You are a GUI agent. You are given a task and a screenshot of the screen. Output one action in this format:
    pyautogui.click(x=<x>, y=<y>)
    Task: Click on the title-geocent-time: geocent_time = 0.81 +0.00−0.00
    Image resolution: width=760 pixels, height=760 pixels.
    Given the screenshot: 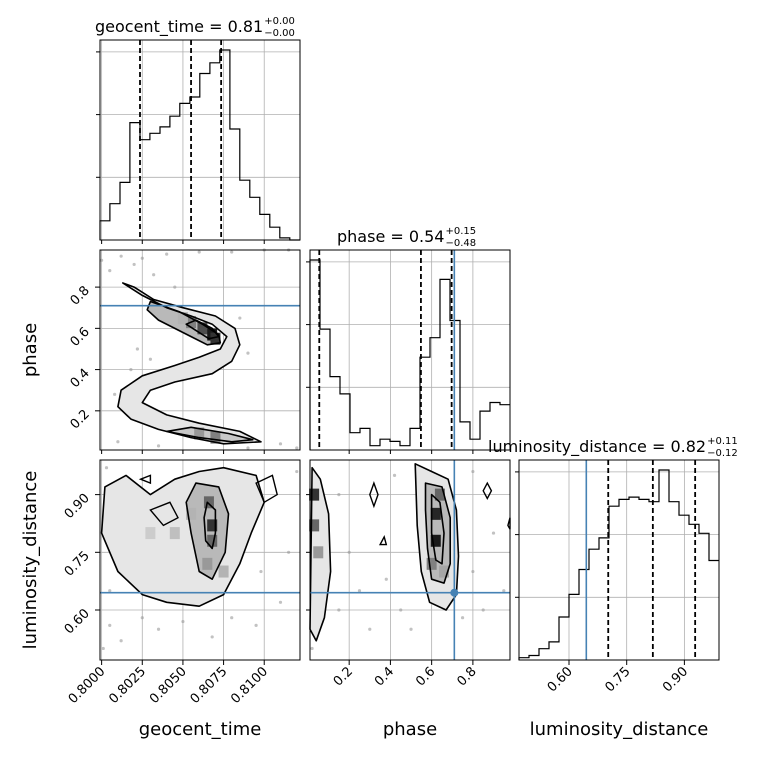 What is the action you would take?
    pyautogui.click(x=195, y=27)
    